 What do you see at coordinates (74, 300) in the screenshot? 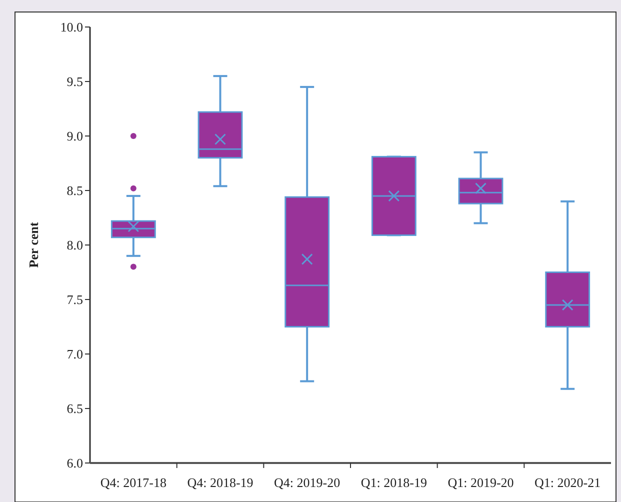
I see `y-tick-label: 7.5` at bounding box center [74, 300].